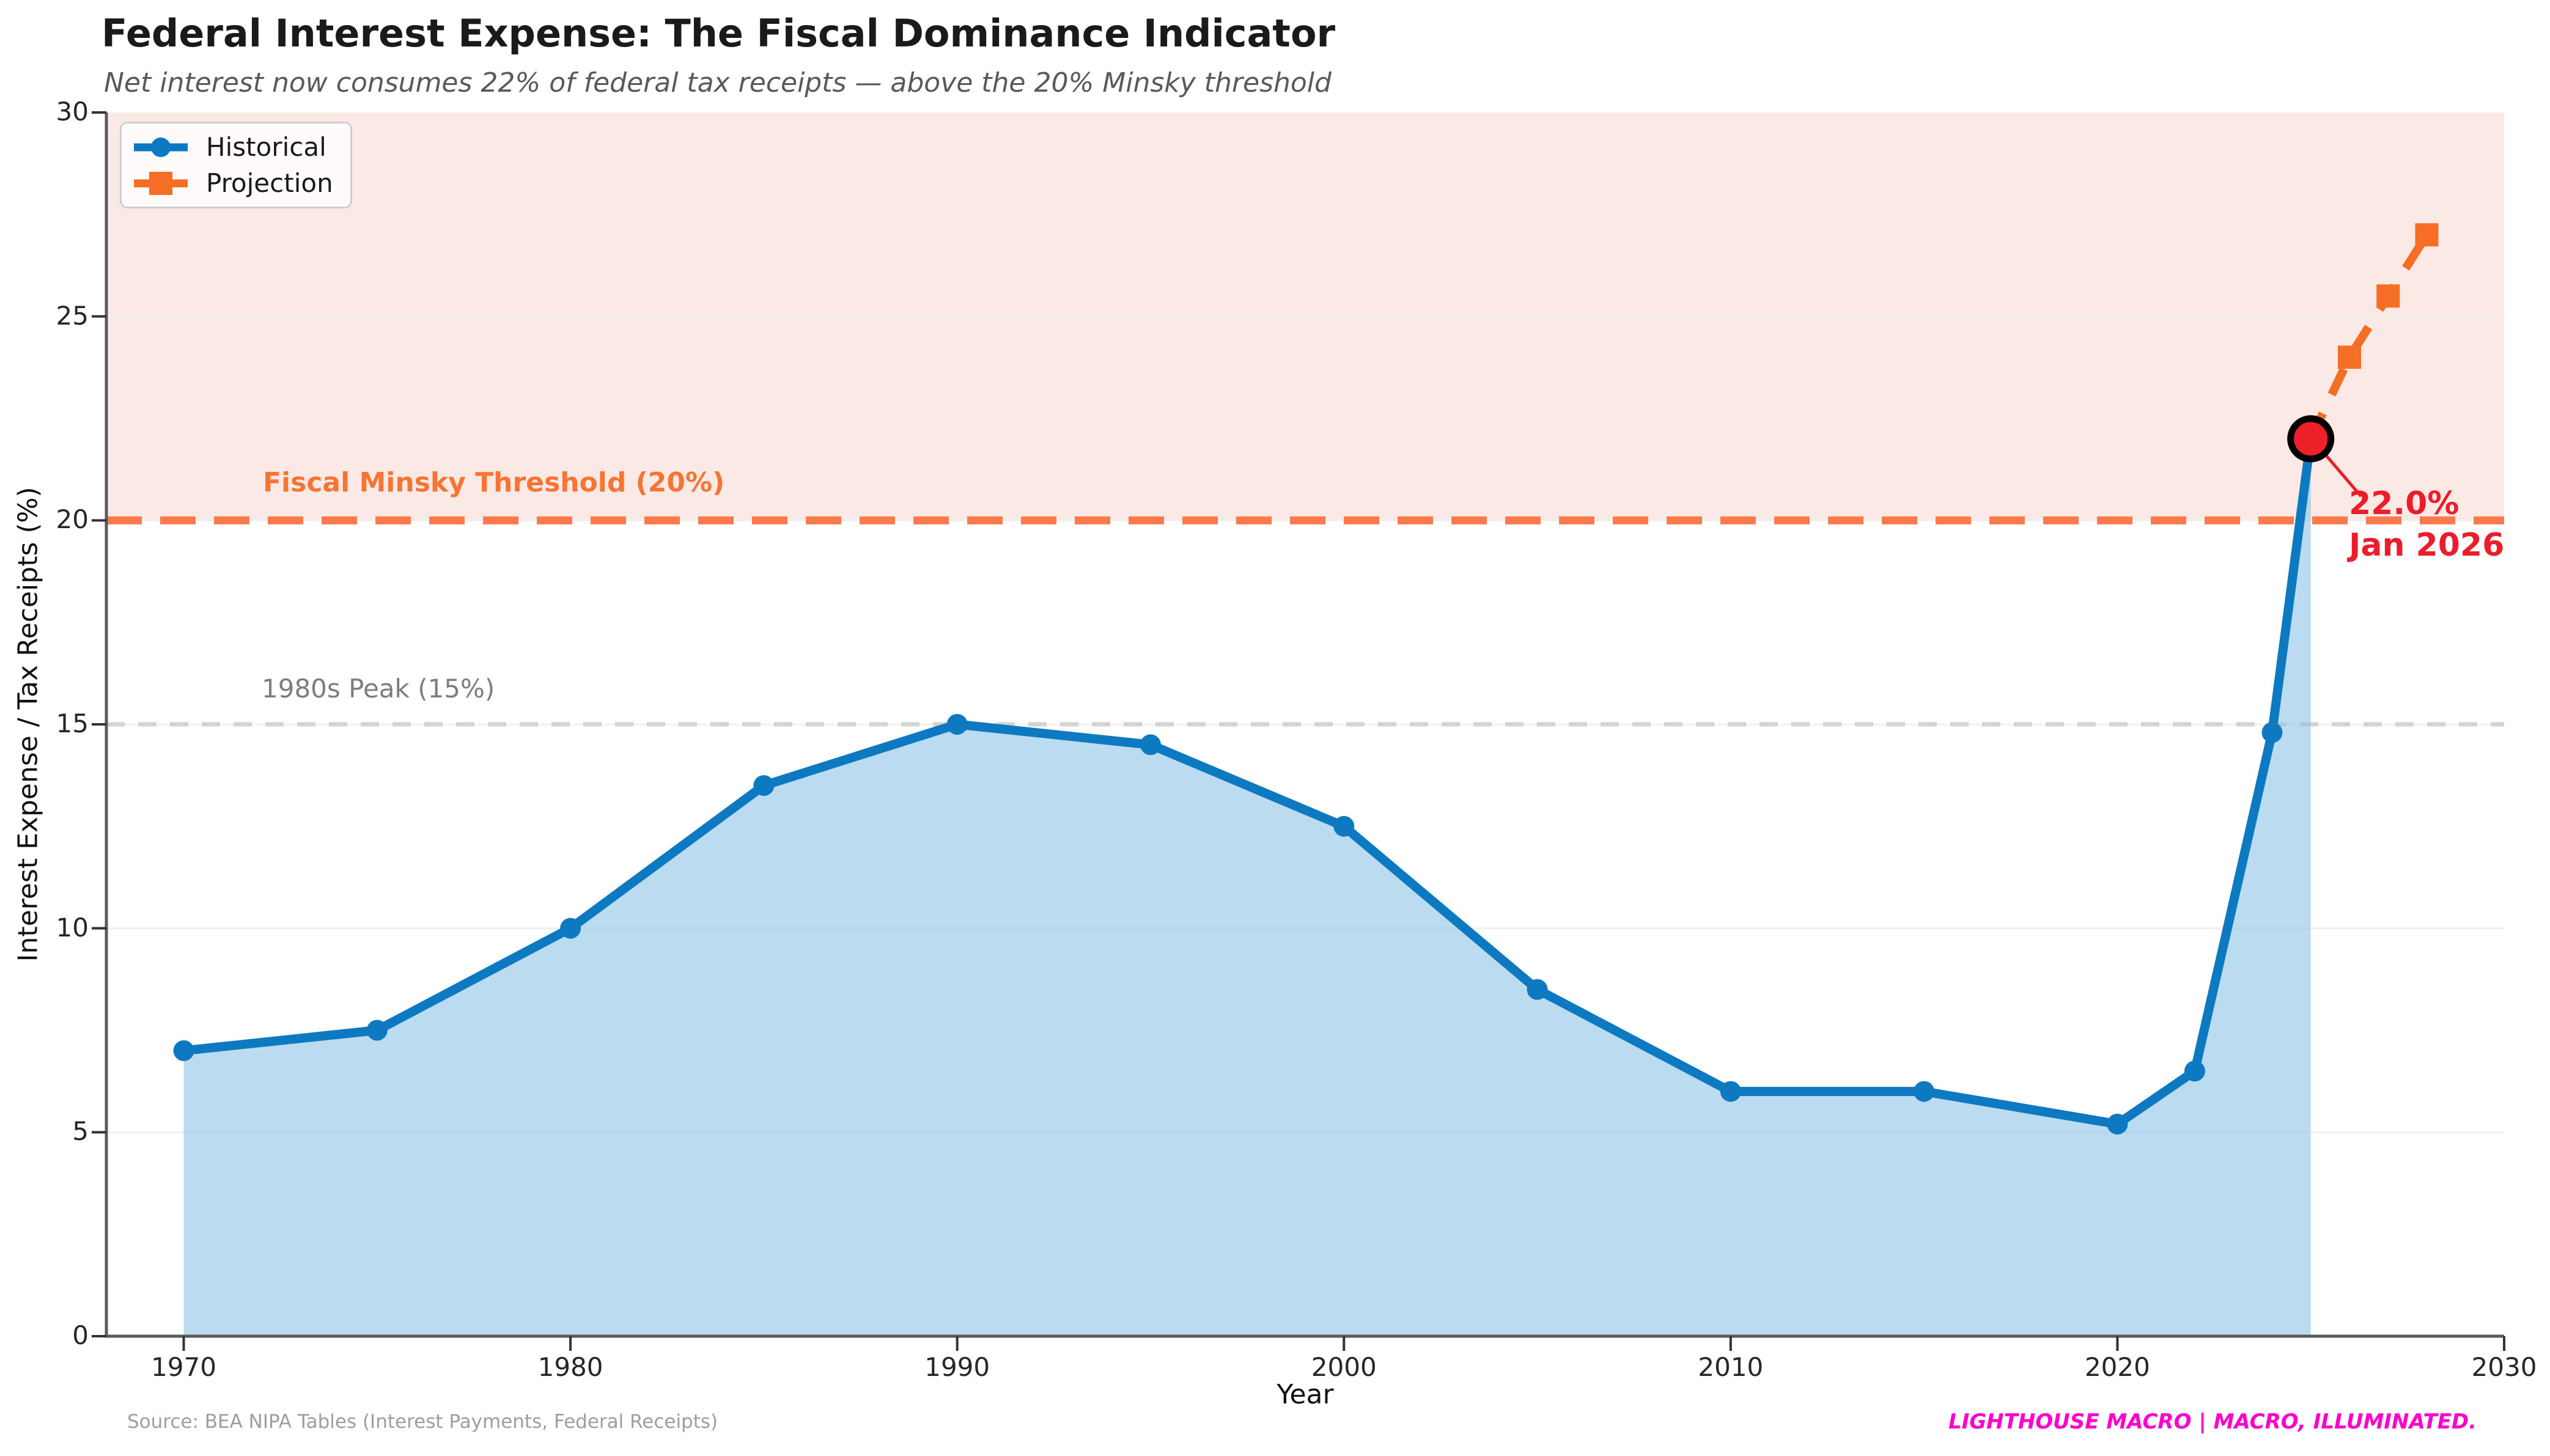 The height and width of the screenshot is (1456, 2550). I want to click on historical-line-marker-icon, so click(161, 147).